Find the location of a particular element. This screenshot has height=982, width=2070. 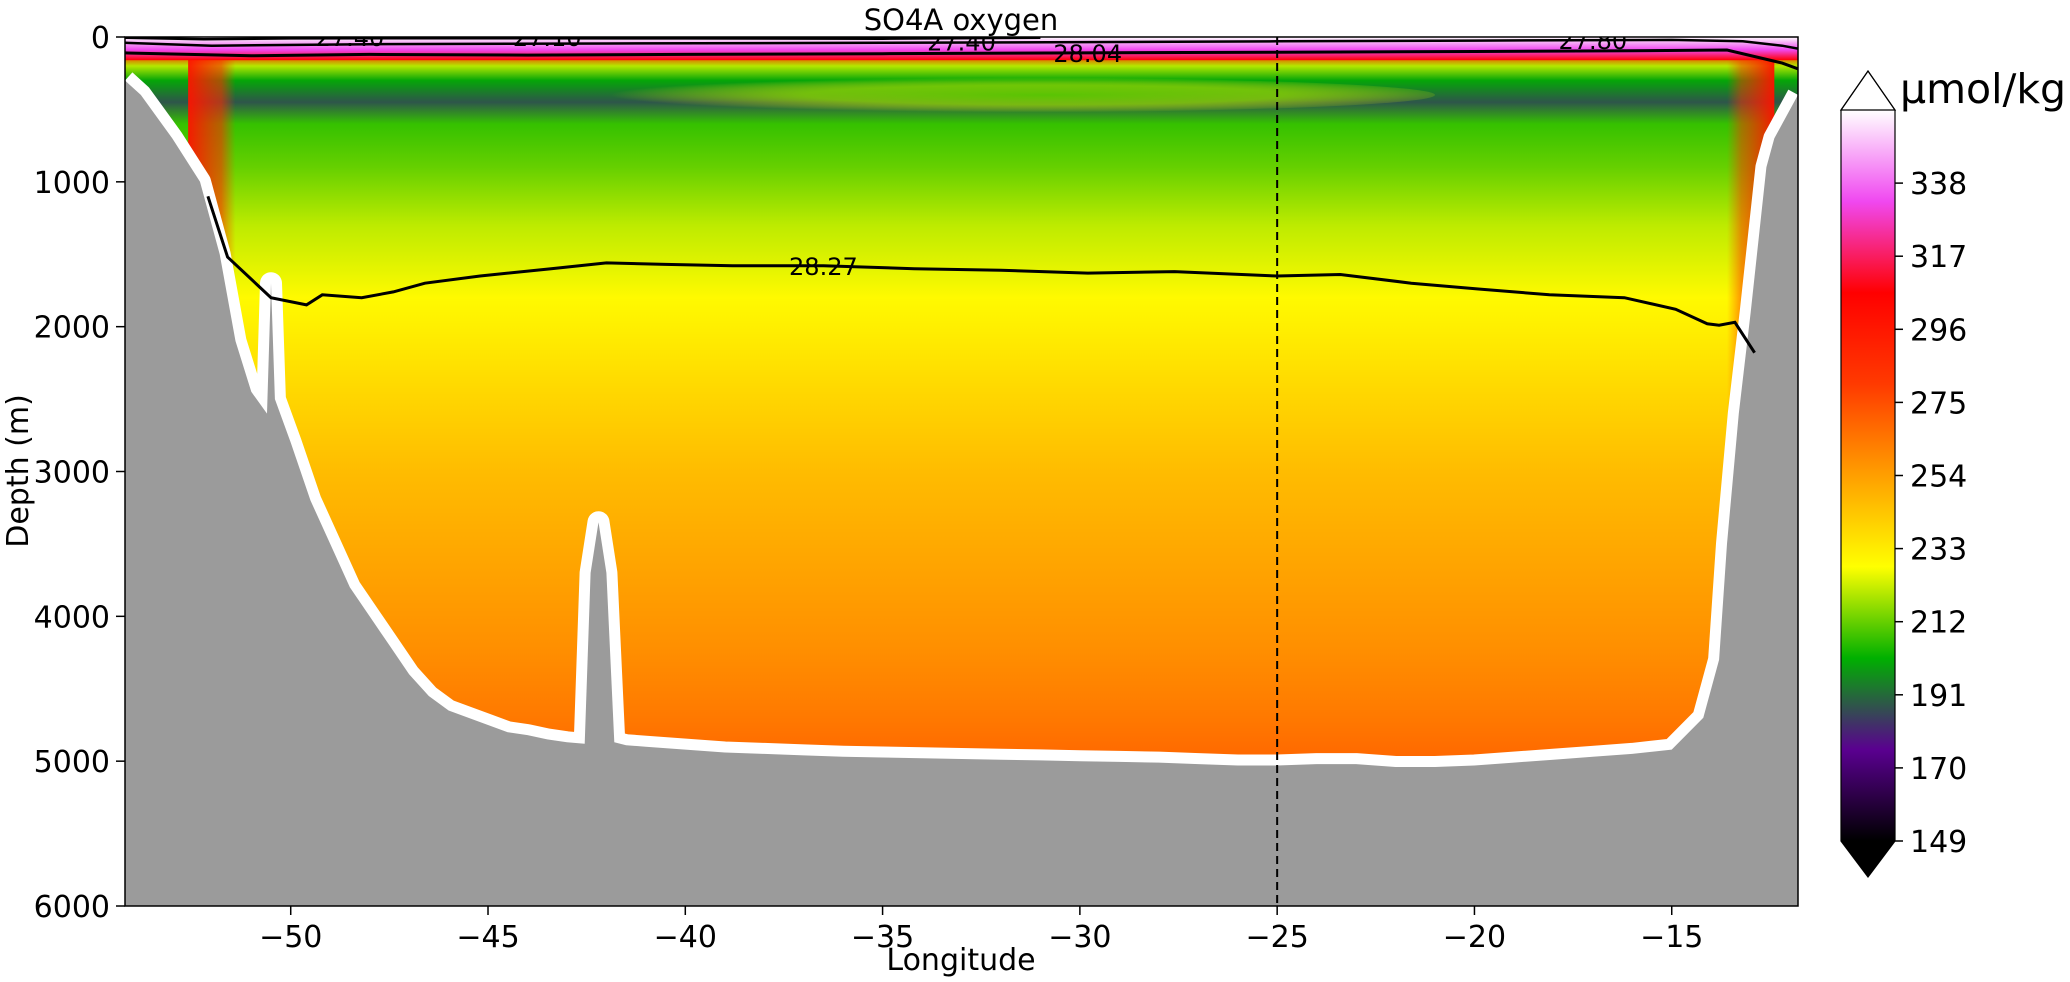

y-tick-label: 3000 is located at coordinates (72, 473).